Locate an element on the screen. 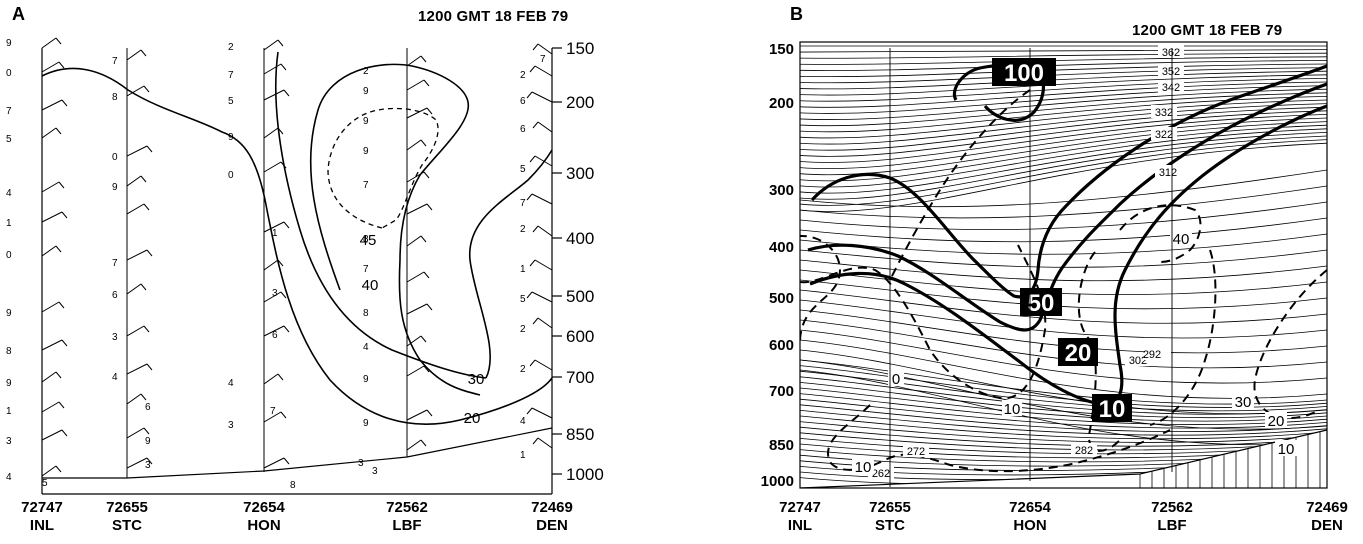  dashed-label: 20 is located at coordinates (1276, 421).